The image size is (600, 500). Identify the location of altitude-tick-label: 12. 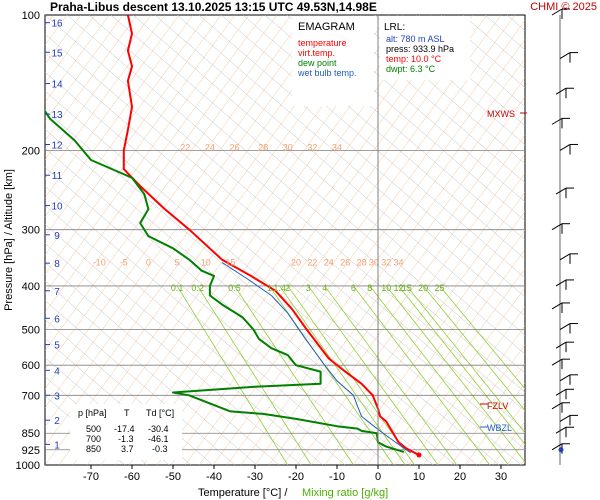
(57, 146).